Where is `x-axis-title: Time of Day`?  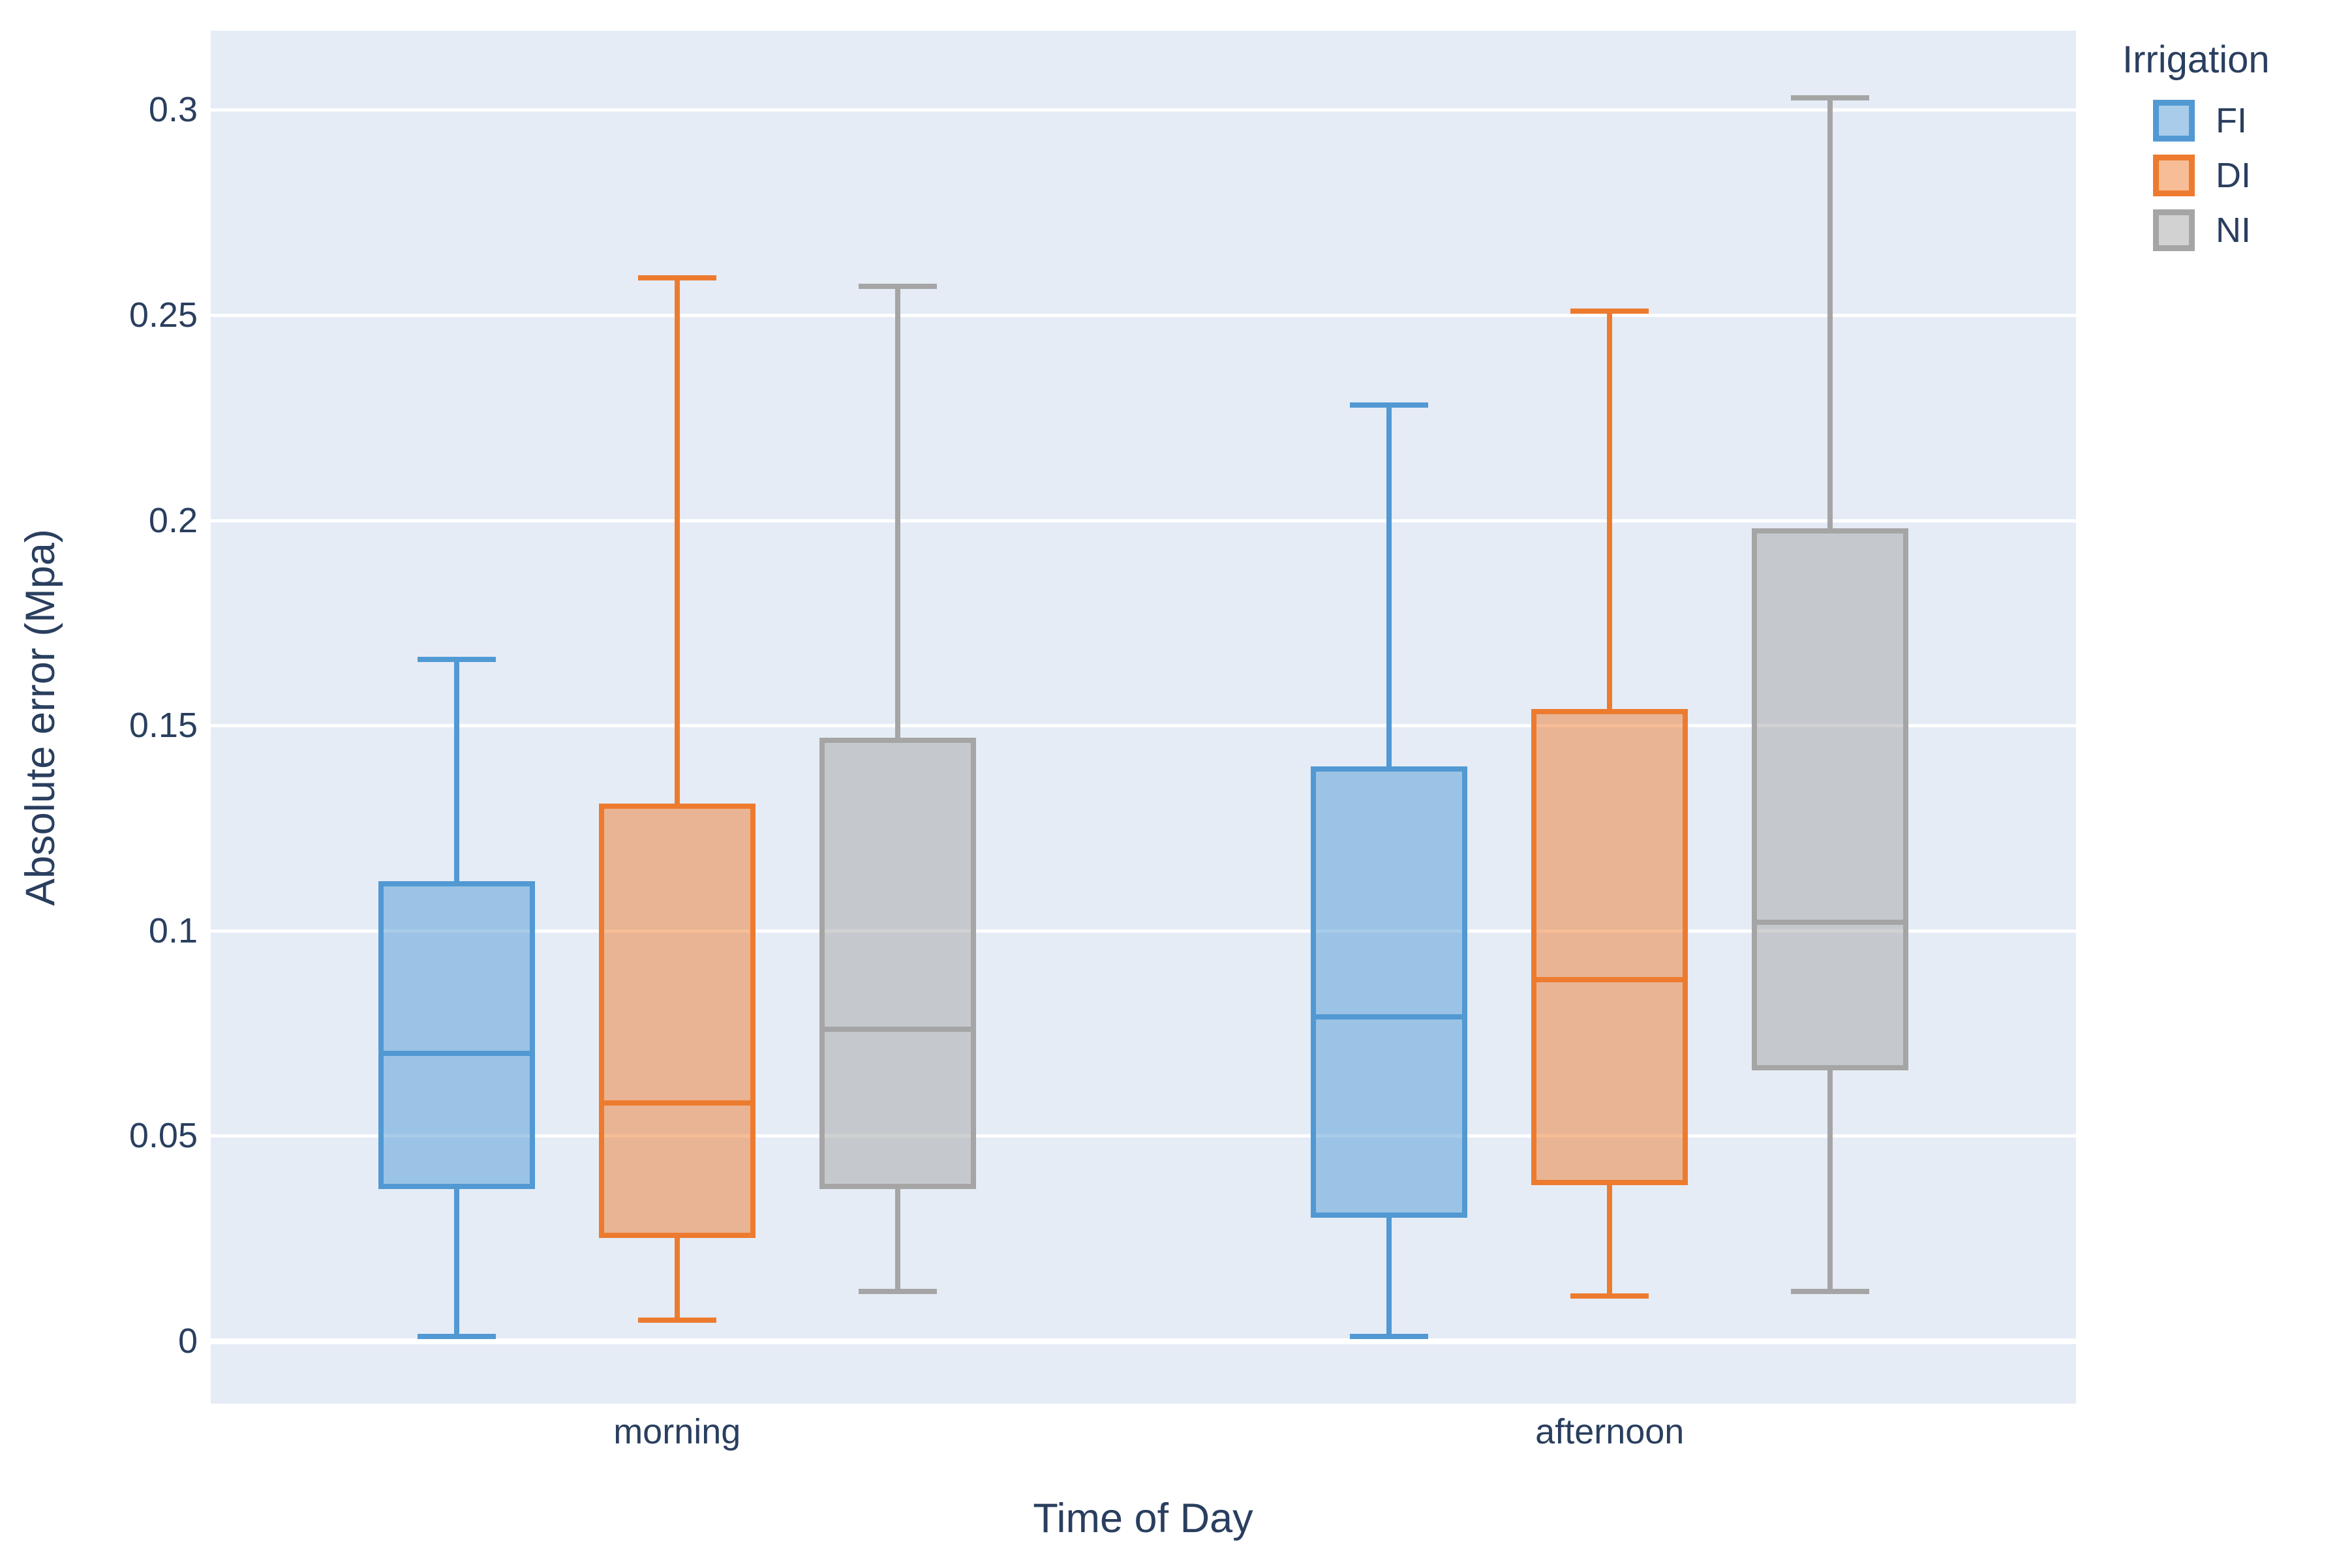
x-axis-title: Time of Day is located at coordinates (1143, 1518).